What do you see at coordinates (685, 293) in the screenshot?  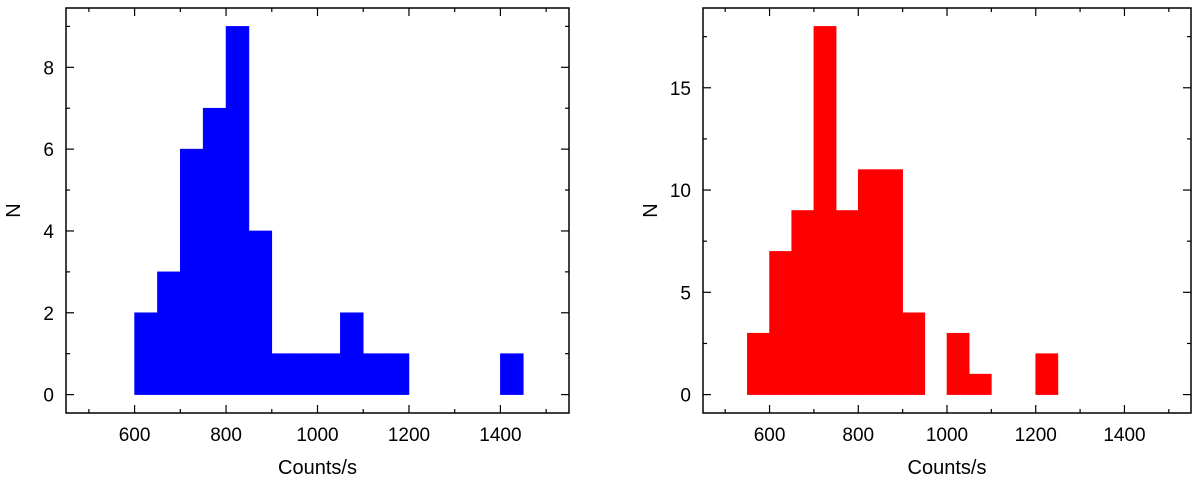 I see `y-tick-label: 5` at bounding box center [685, 293].